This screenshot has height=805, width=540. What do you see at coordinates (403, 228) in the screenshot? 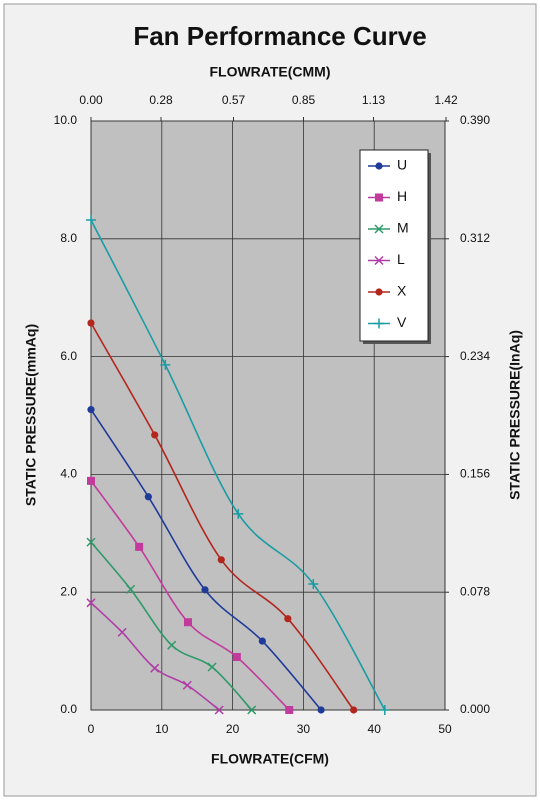
I see `legend-label: M` at bounding box center [403, 228].